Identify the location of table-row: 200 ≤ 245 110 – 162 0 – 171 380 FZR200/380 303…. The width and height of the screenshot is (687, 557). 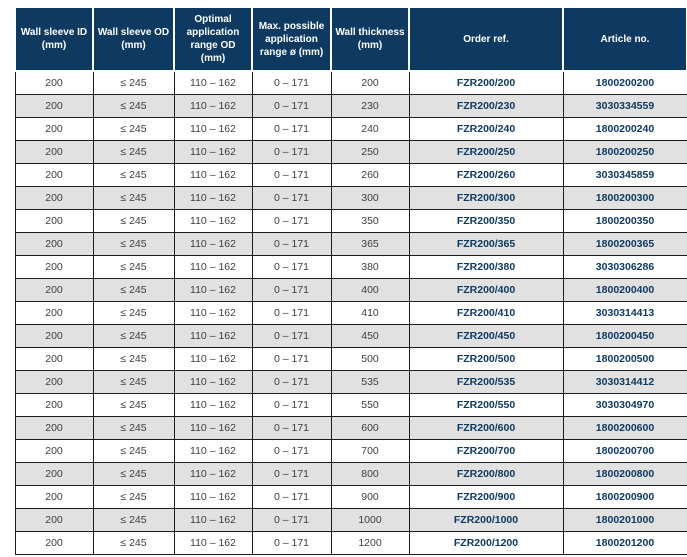
(350, 267).